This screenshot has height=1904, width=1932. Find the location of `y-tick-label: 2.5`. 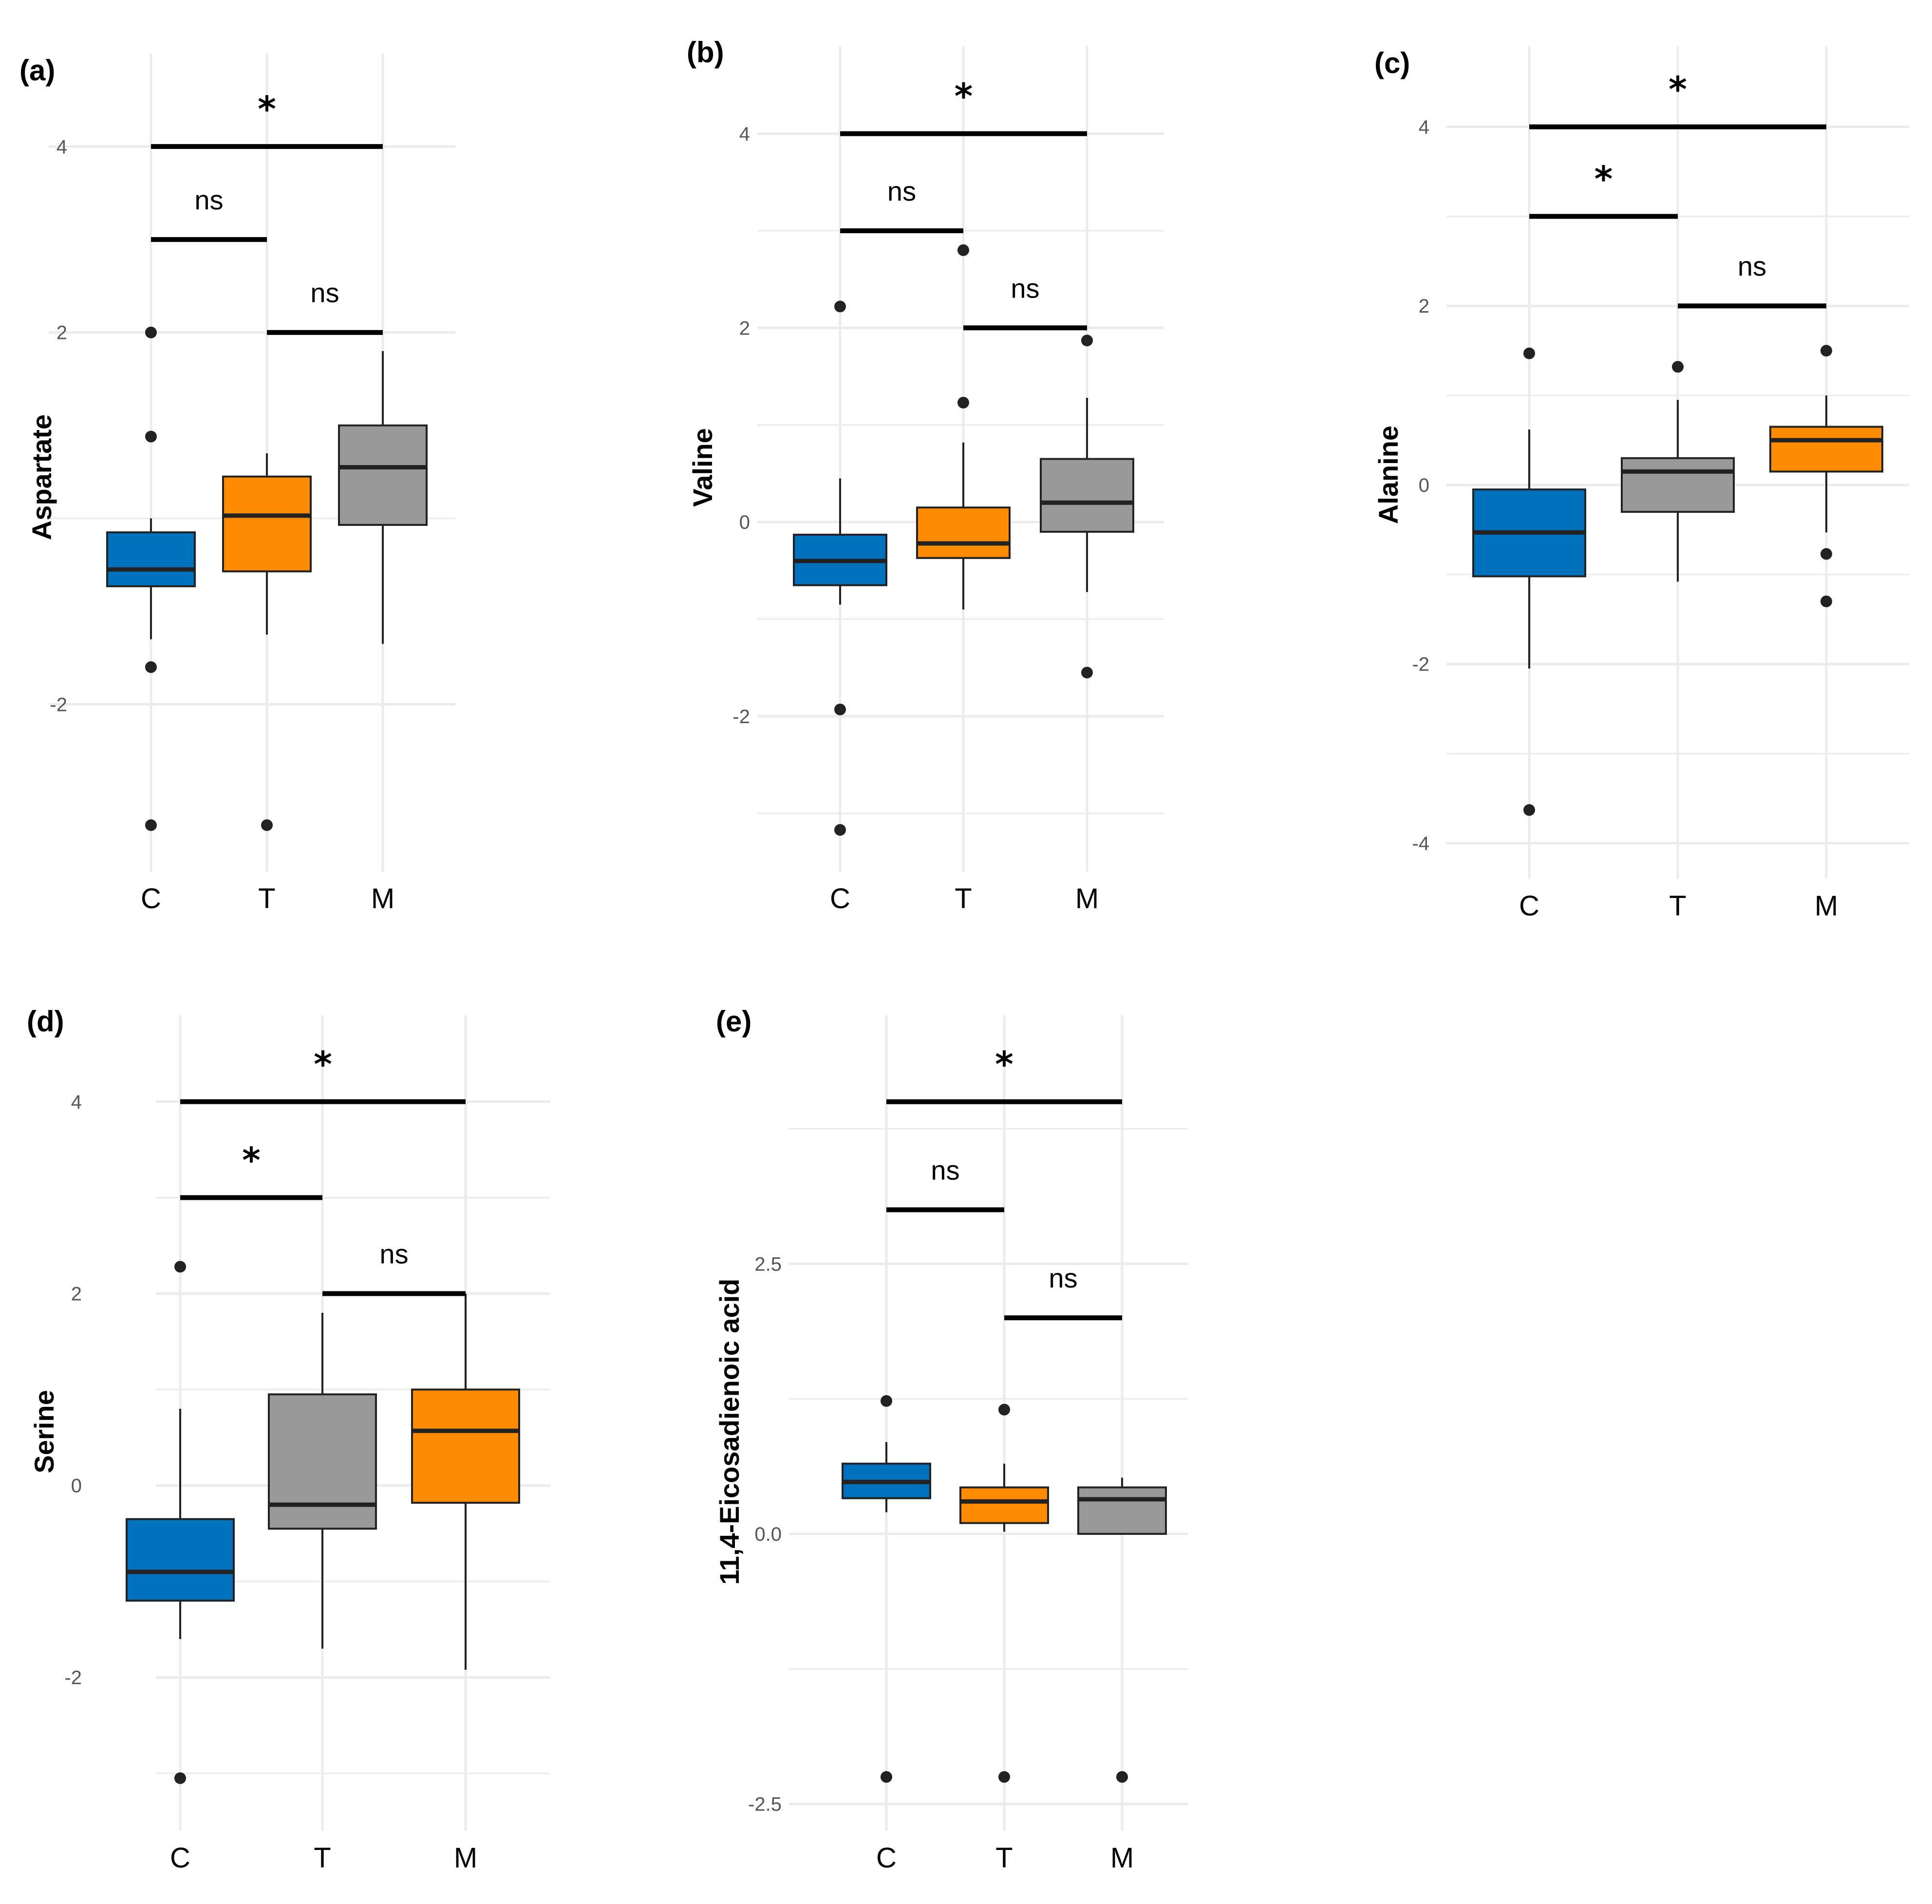

y-tick-label: 2.5 is located at coordinates (768, 1264).